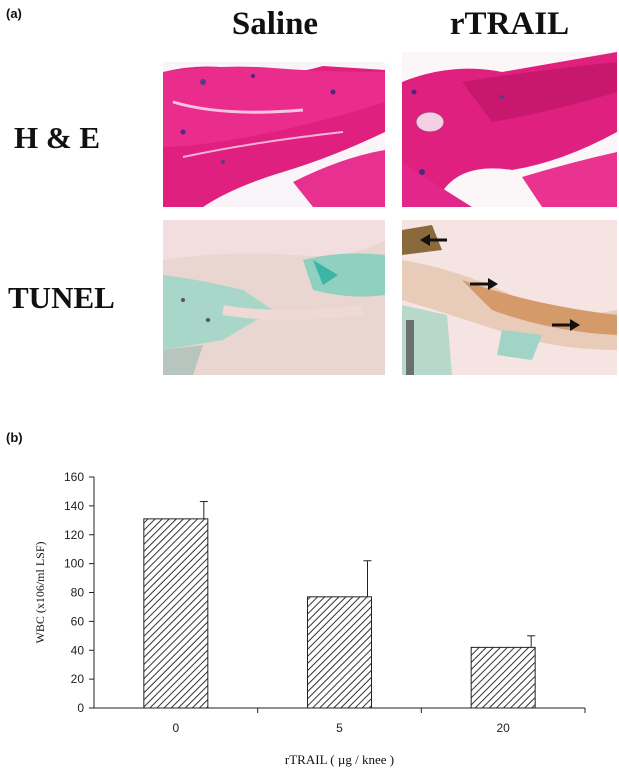 The width and height of the screenshot is (619, 769). Describe the element at coordinates (14, 13) in the screenshot. I see `panel-a-label: (a)` at that location.